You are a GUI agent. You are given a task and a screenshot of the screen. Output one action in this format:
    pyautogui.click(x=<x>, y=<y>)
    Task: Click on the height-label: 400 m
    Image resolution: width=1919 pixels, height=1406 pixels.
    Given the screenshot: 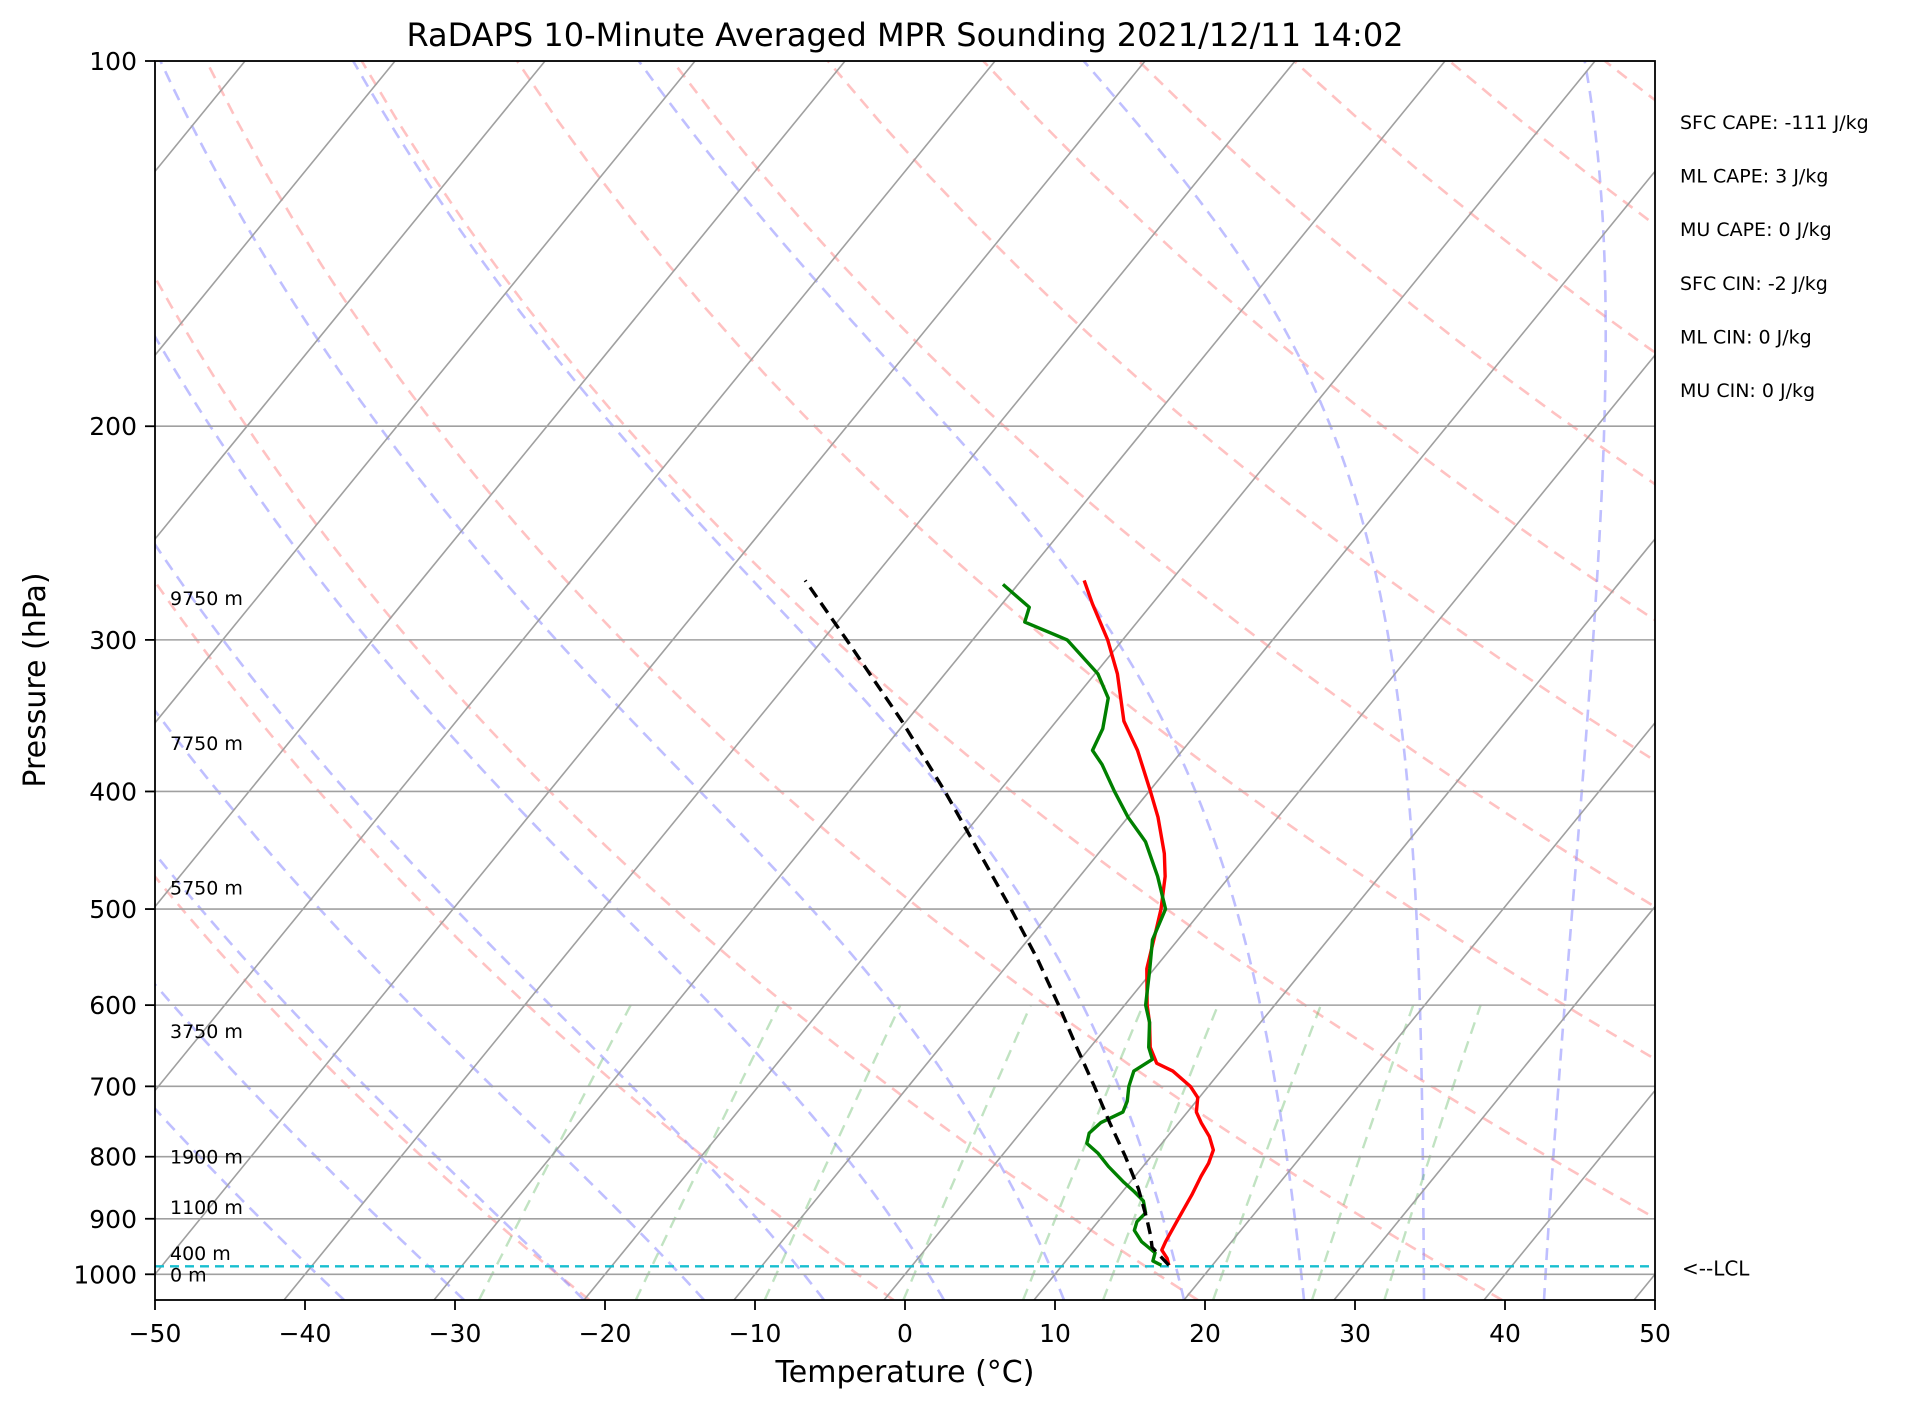 What is the action you would take?
    pyautogui.click(x=200, y=1254)
    